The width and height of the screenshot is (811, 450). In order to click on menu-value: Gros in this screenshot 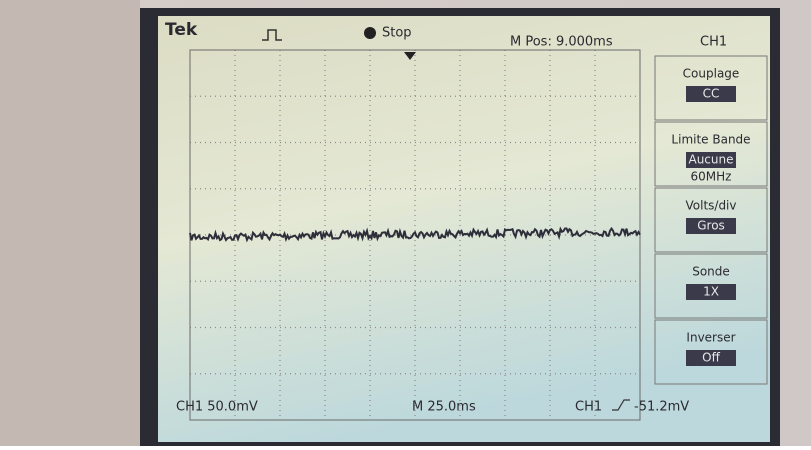, I will do `click(711, 226)`.